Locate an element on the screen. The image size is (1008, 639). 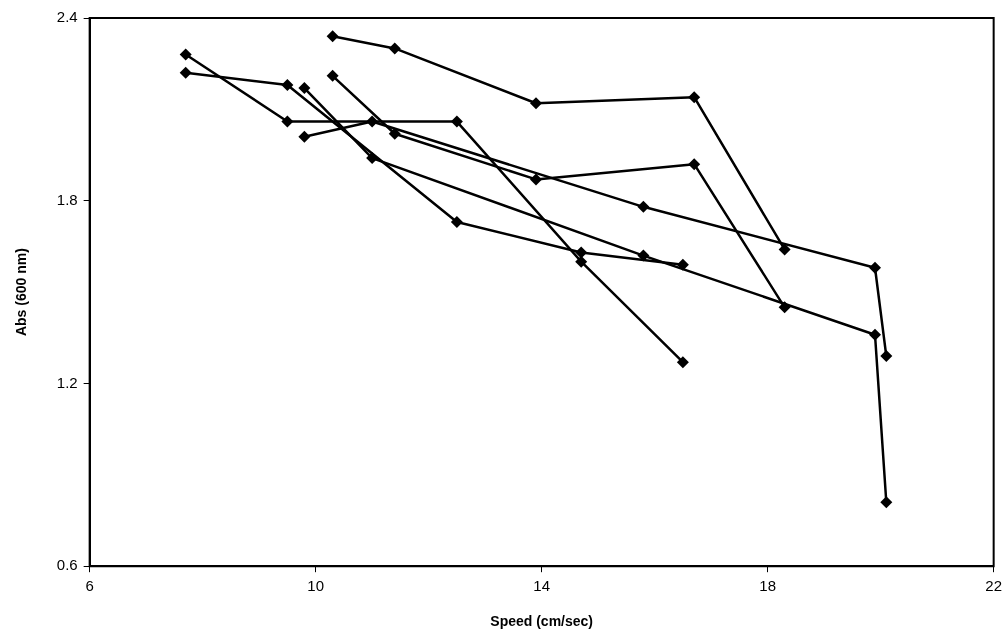
x-tick-label: 6 is located at coordinates (89, 586).